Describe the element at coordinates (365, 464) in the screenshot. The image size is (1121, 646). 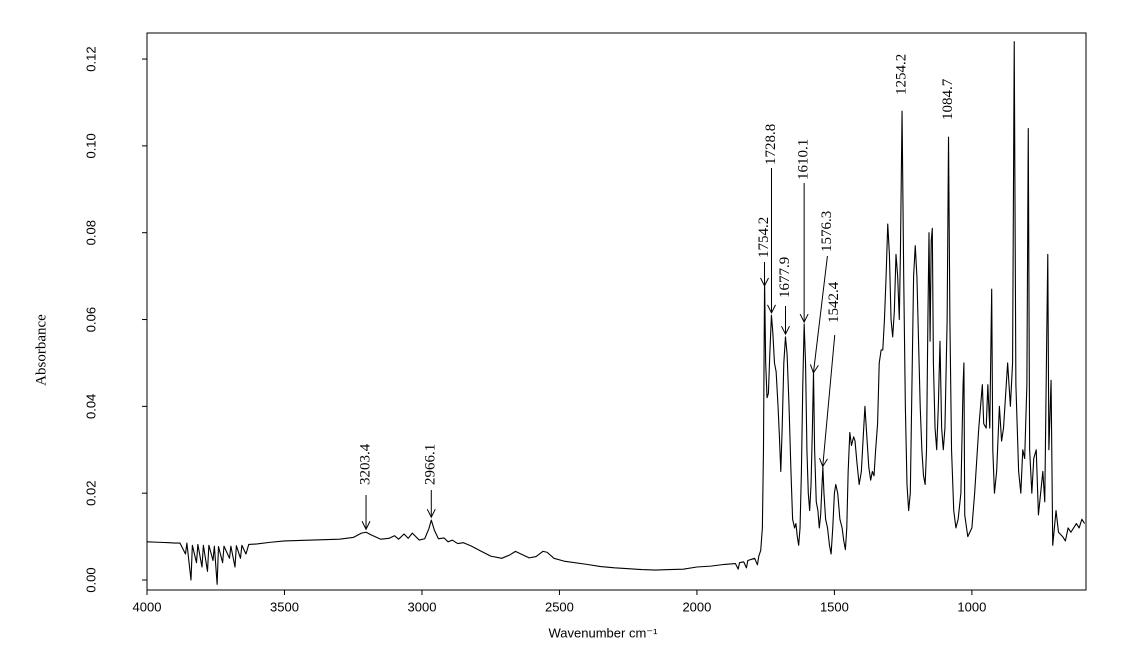
I see `annotation-label: 3203.4` at that location.